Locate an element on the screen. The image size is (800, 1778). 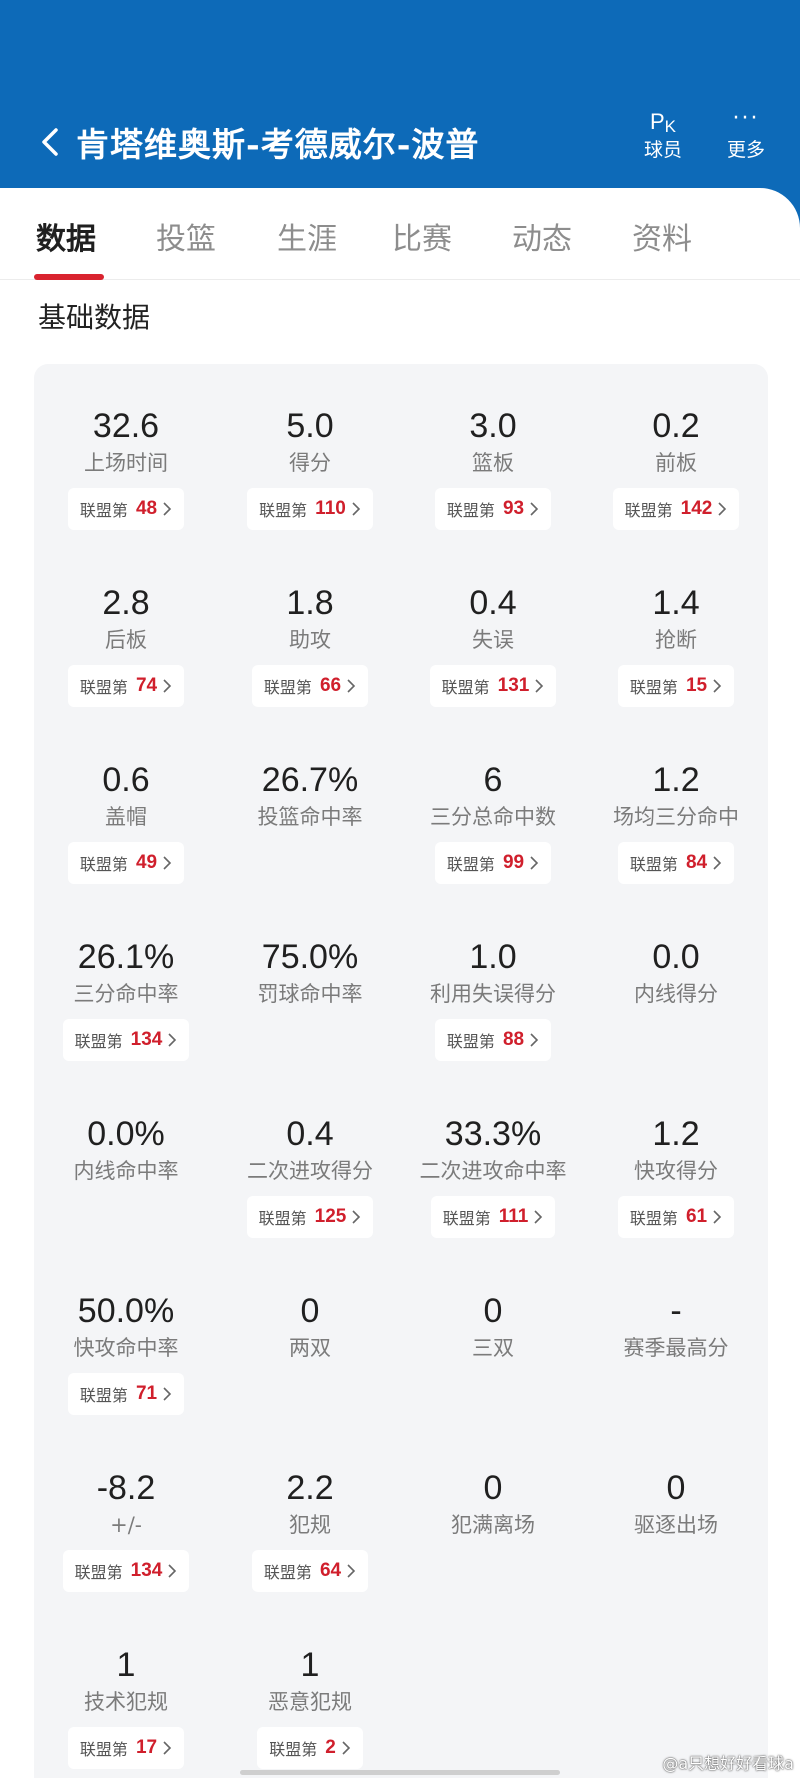
stat-label: 驱逐出场 is located at coordinates (676, 1525).